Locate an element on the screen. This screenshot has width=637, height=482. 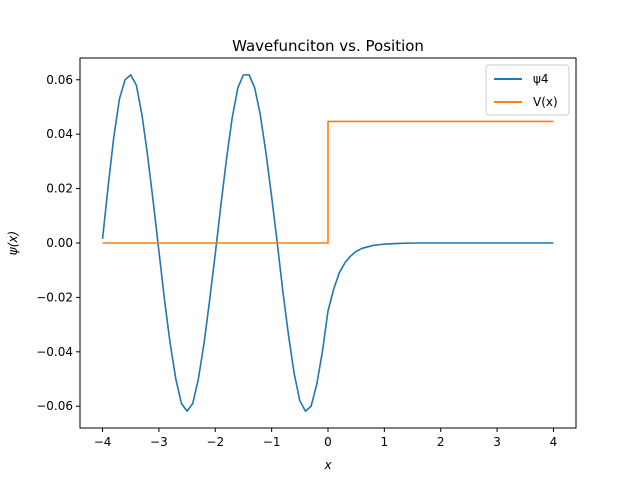
chart-title: Wavefunciton vs. Position is located at coordinates (328, 46).